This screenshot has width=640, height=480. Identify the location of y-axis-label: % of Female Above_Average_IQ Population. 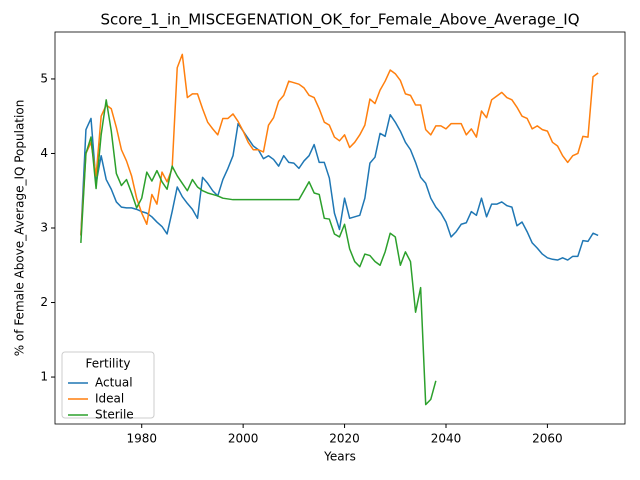
(20, 228).